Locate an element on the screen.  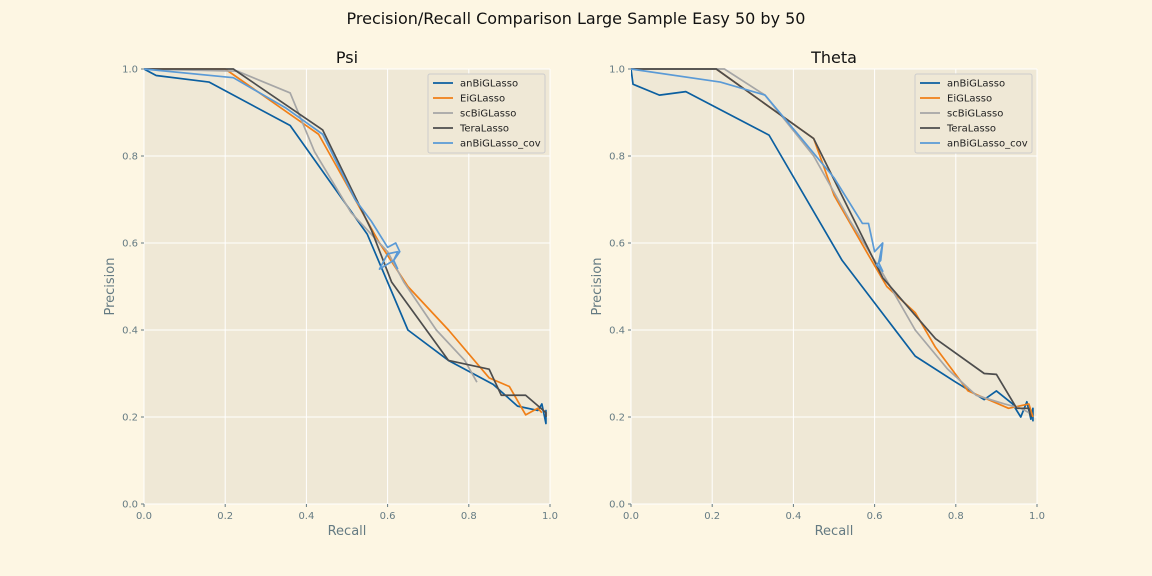
theta-x-tick-label: 0.2 is located at coordinates (712, 516).